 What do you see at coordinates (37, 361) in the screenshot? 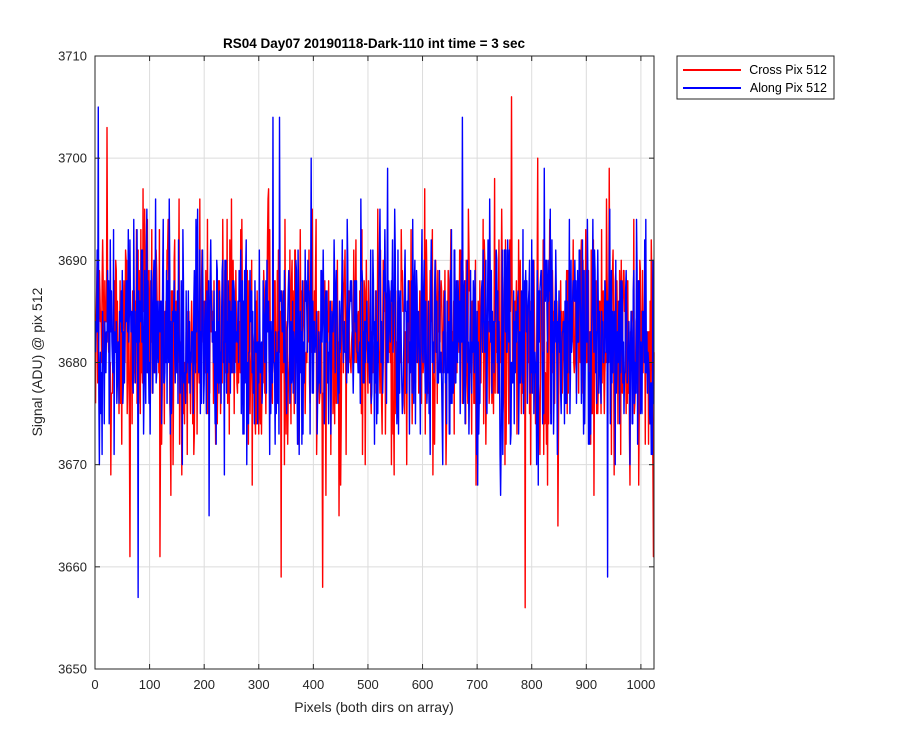
I see `y-axis-label: Signal (ADU) @ pix 512` at bounding box center [37, 361].